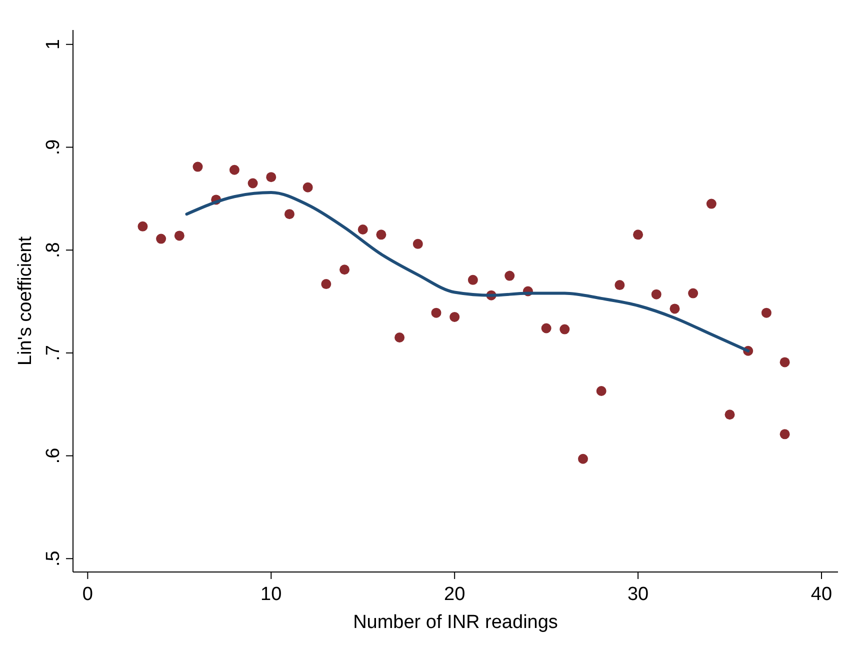  I want to click on x-tick-label: 30, so click(638, 594).